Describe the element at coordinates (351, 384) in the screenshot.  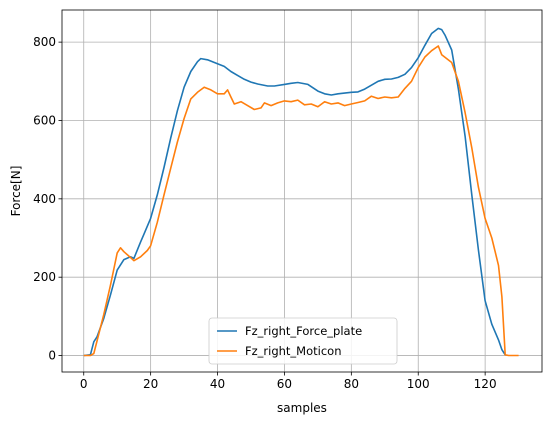
I see `x-tick-label: 80` at that location.